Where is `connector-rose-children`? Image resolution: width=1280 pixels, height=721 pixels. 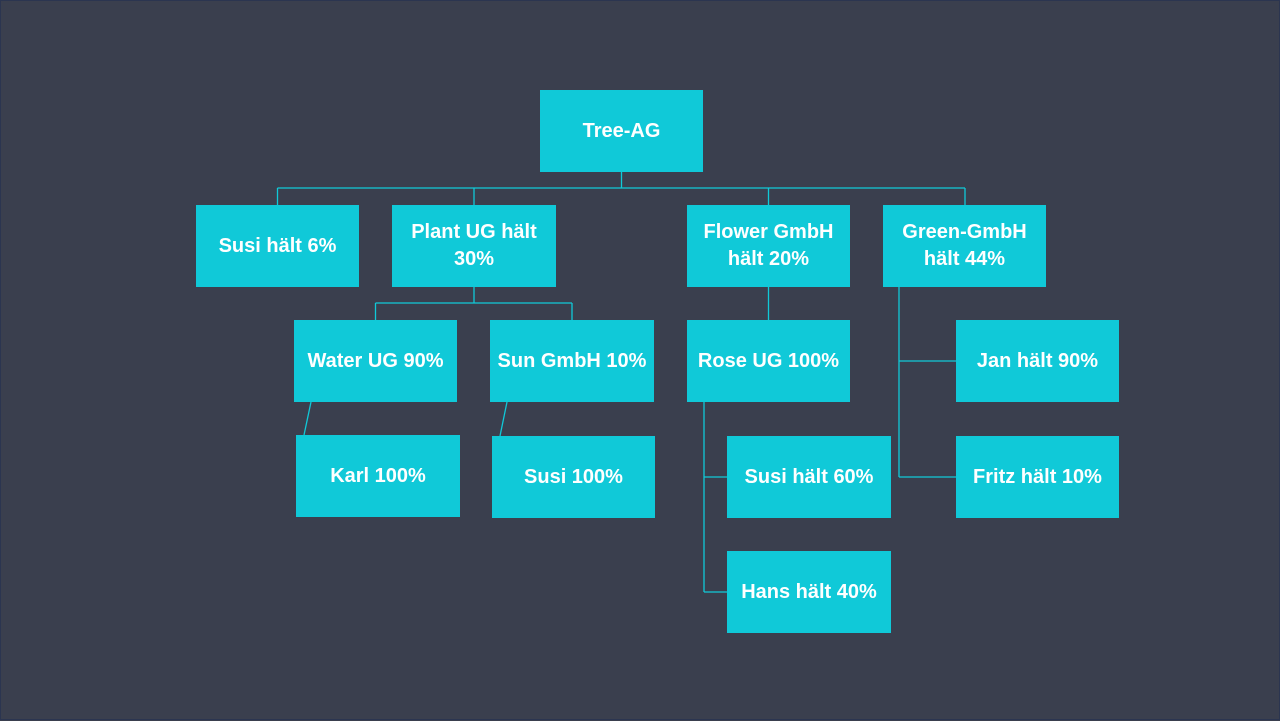 connector-rose-children is located at coordinates (715, 497).